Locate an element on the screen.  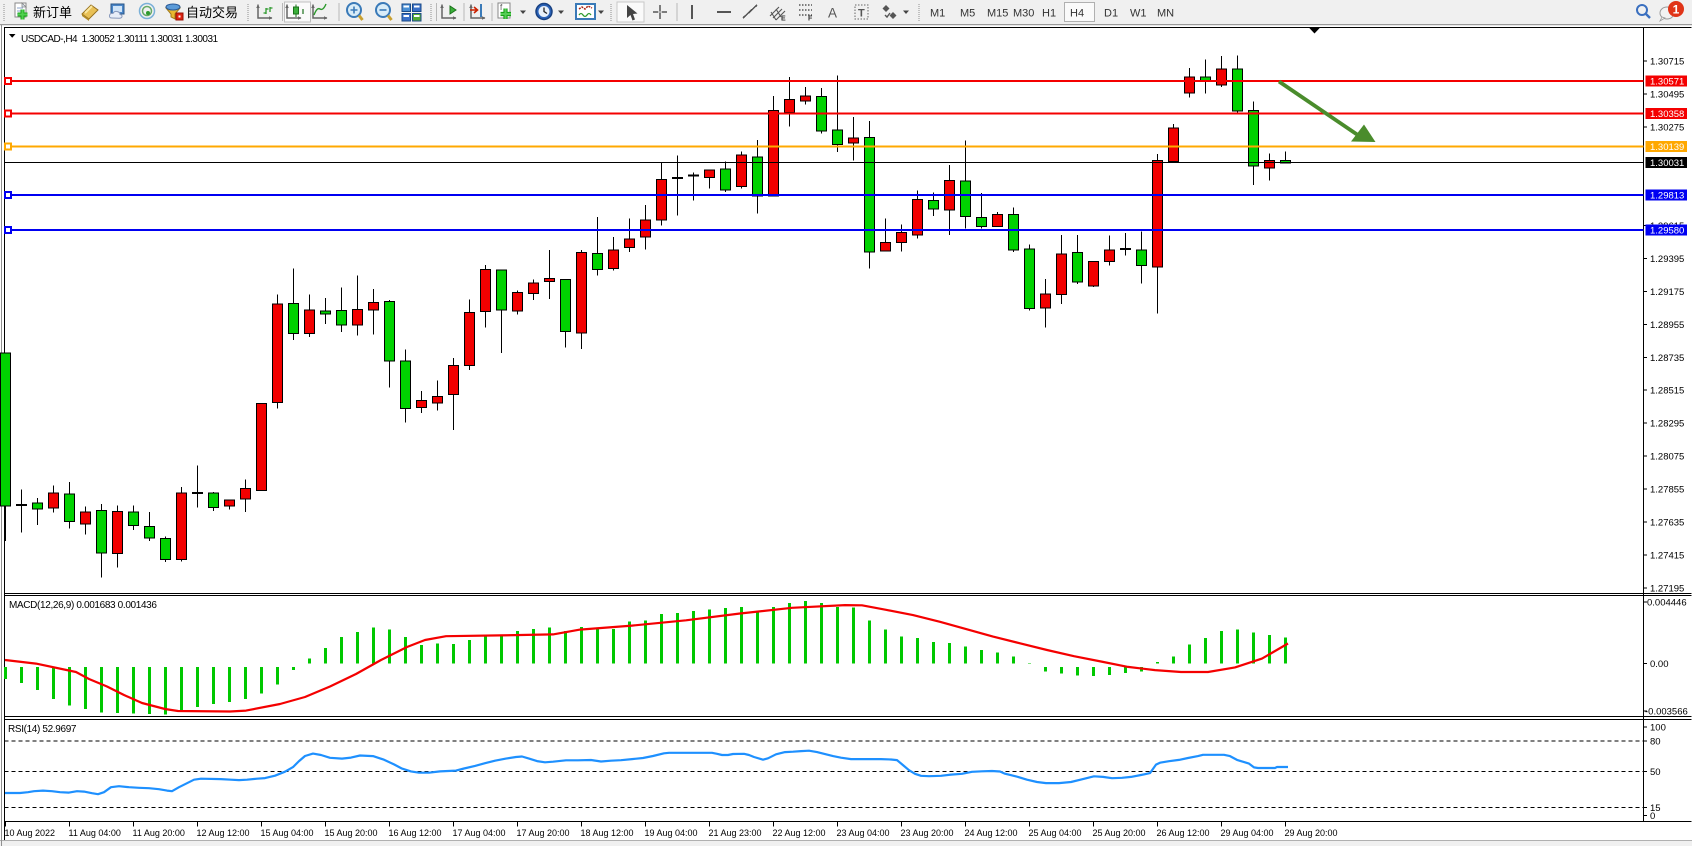
svg-text: f is located at coordinates (501, 7).